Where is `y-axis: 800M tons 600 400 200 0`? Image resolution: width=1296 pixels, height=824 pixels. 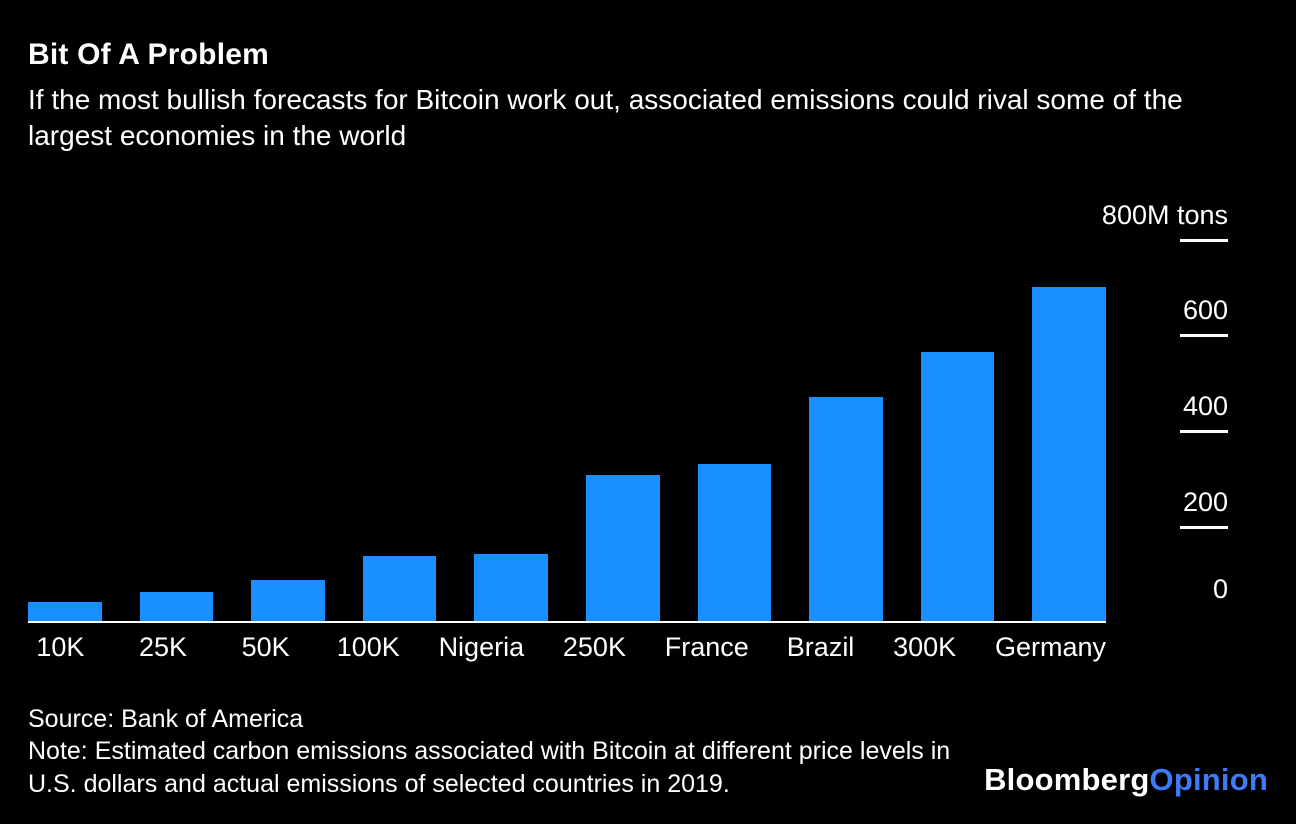 y-axis: 800M tons 600 400 200 0 is located at coordinates (1165, 412).